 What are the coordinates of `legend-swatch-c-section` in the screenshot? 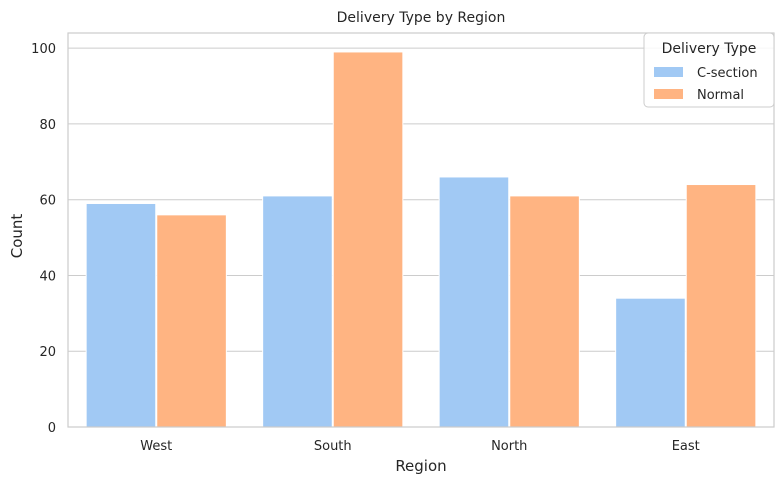 It's located at (668, 72).